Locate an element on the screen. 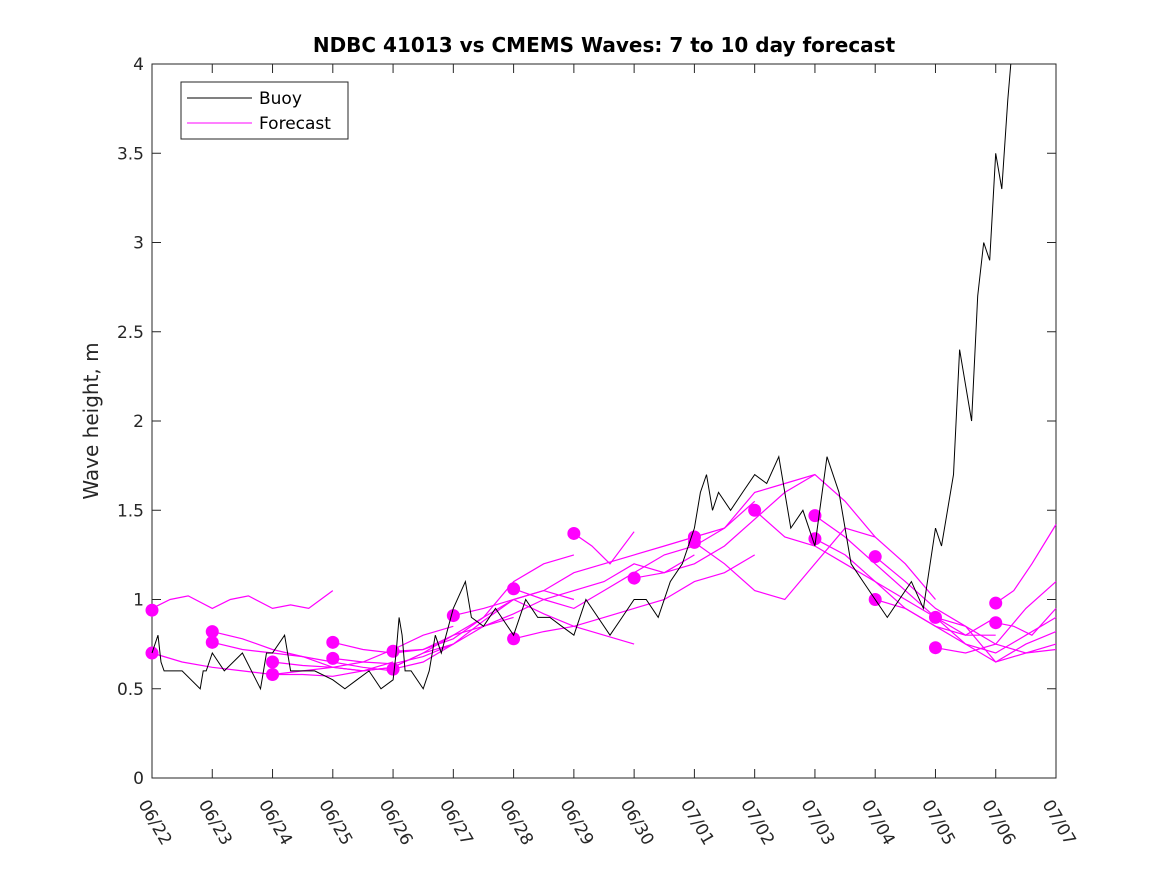 Image resolution: width=1167 pixels, height=875 pixels. legend-box is located at coordinates (264, 110).